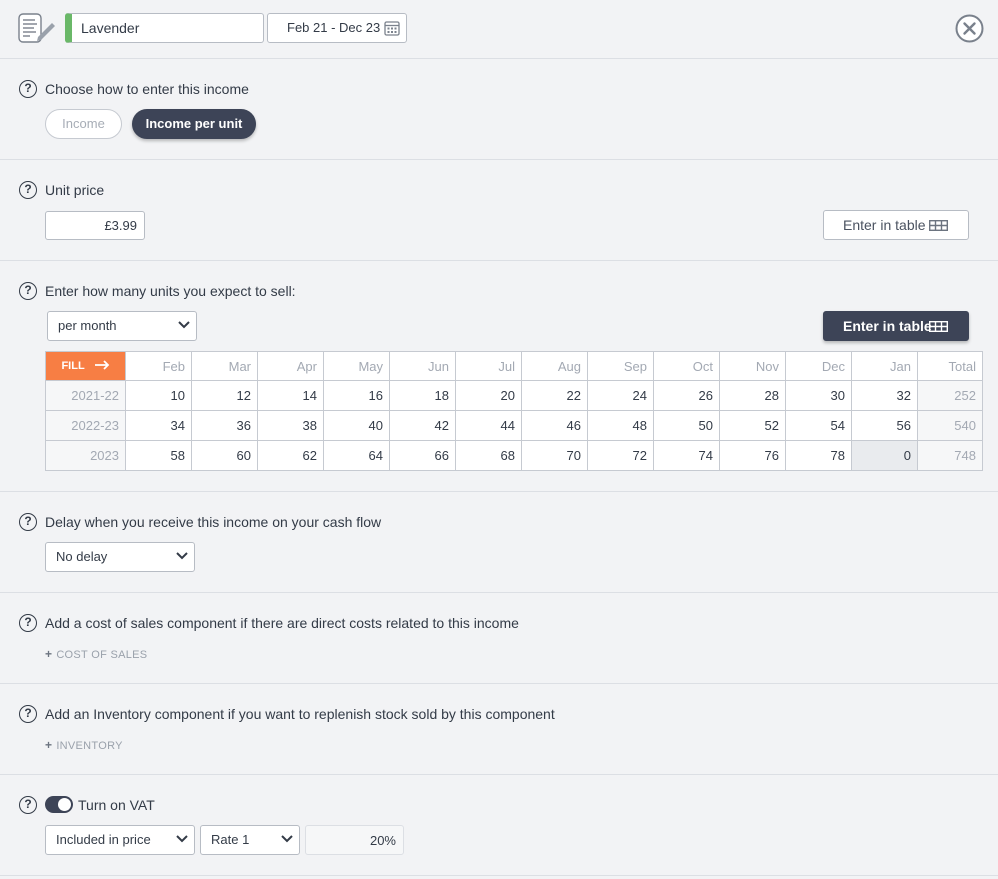 This screenshot has height=879, width=998. What do you see at coordinates (170, 291) in the screenshot?
I see `units-question: Enter how many units you expect to sell:` at bounding box center [170, 291].